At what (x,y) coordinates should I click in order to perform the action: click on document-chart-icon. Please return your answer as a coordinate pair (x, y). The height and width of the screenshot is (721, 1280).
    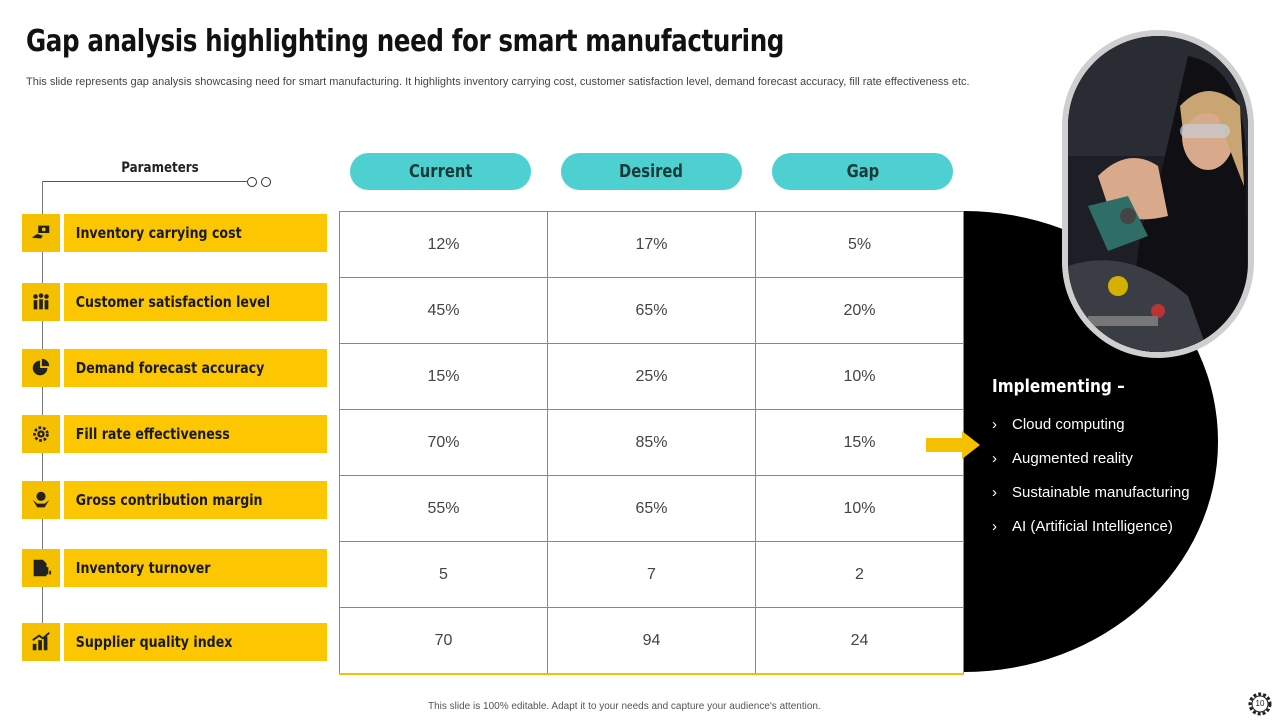
    Looking at the image, I should click on (41, 568).